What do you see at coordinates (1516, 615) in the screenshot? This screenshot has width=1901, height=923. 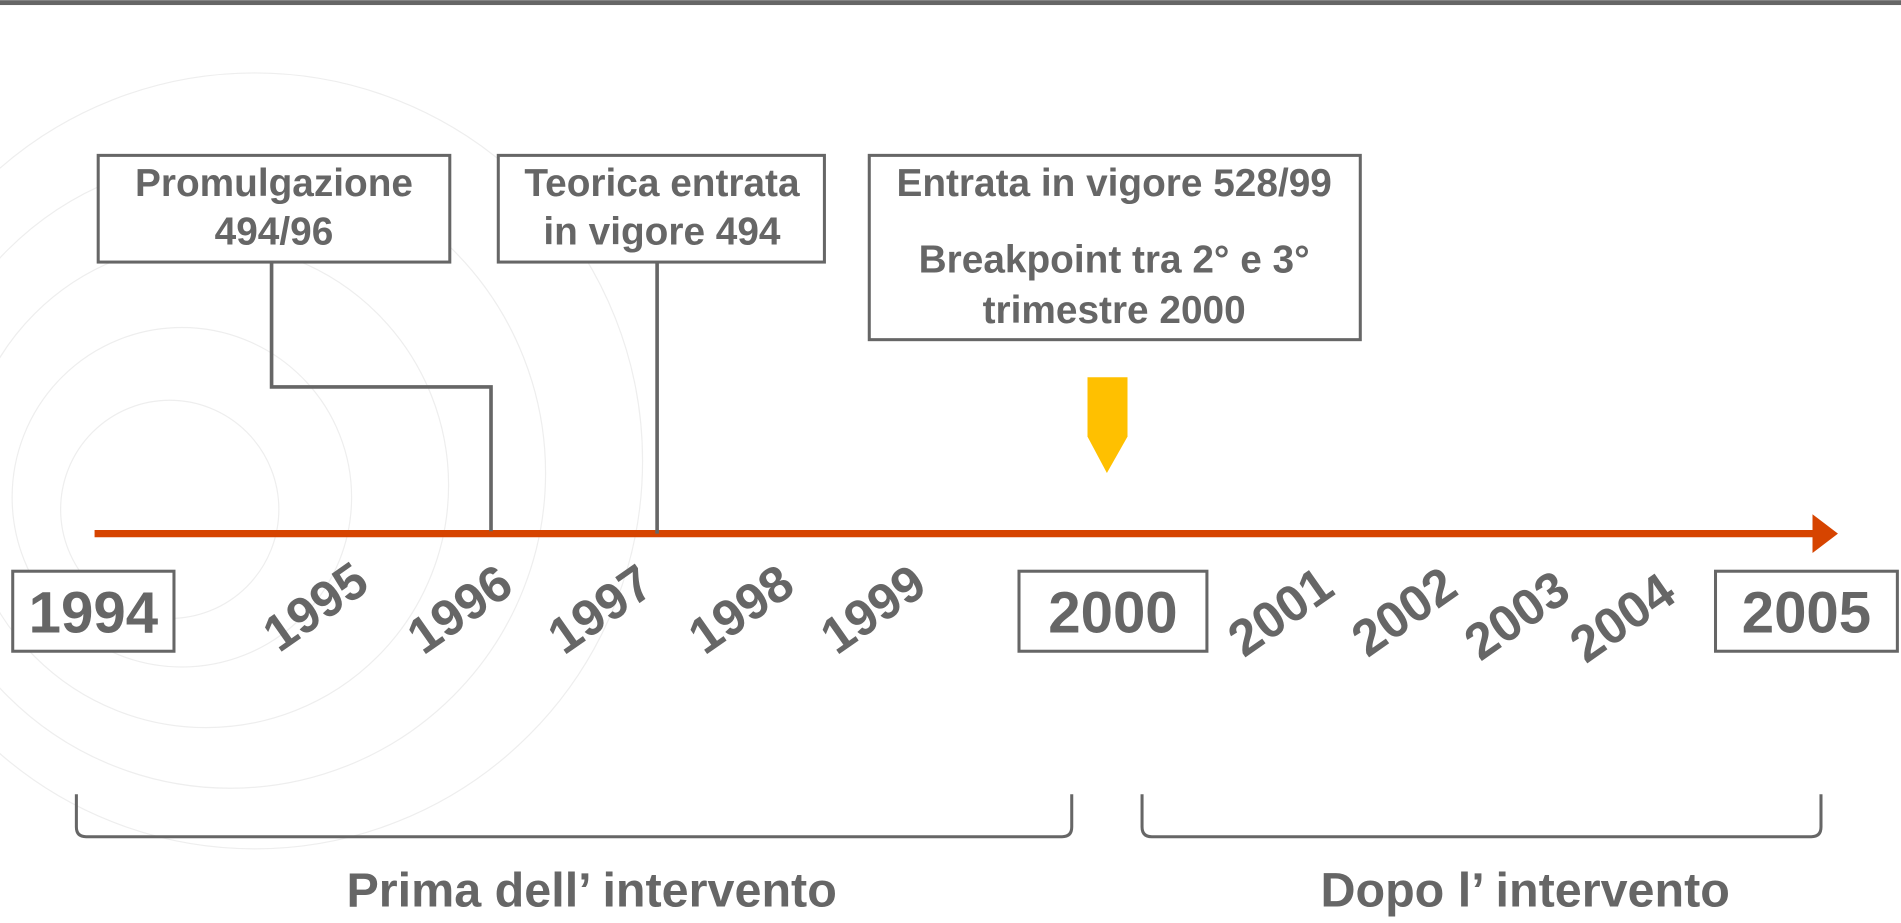 I see `year-label: 2003` at bounding box center [1516, 615].